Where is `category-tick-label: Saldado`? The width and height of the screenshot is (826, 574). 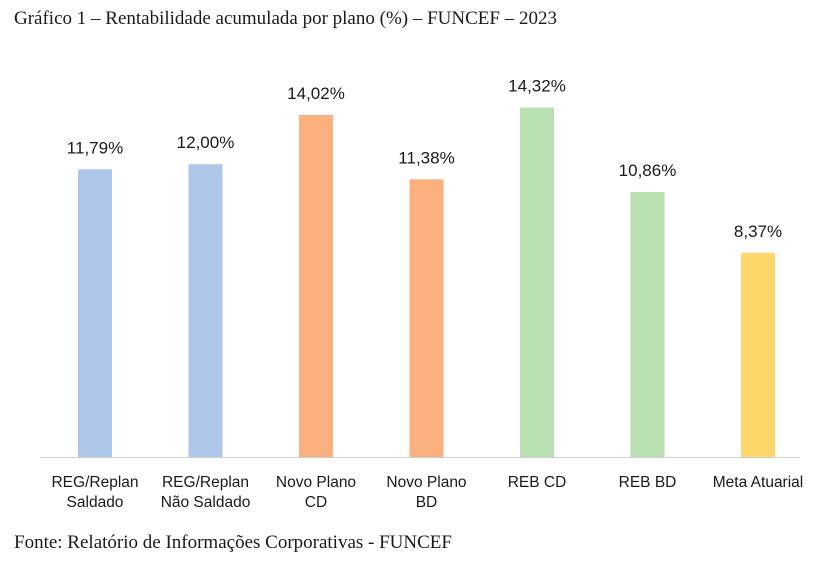 category-tick-label: Saldado is located at coordinates (95, 502).